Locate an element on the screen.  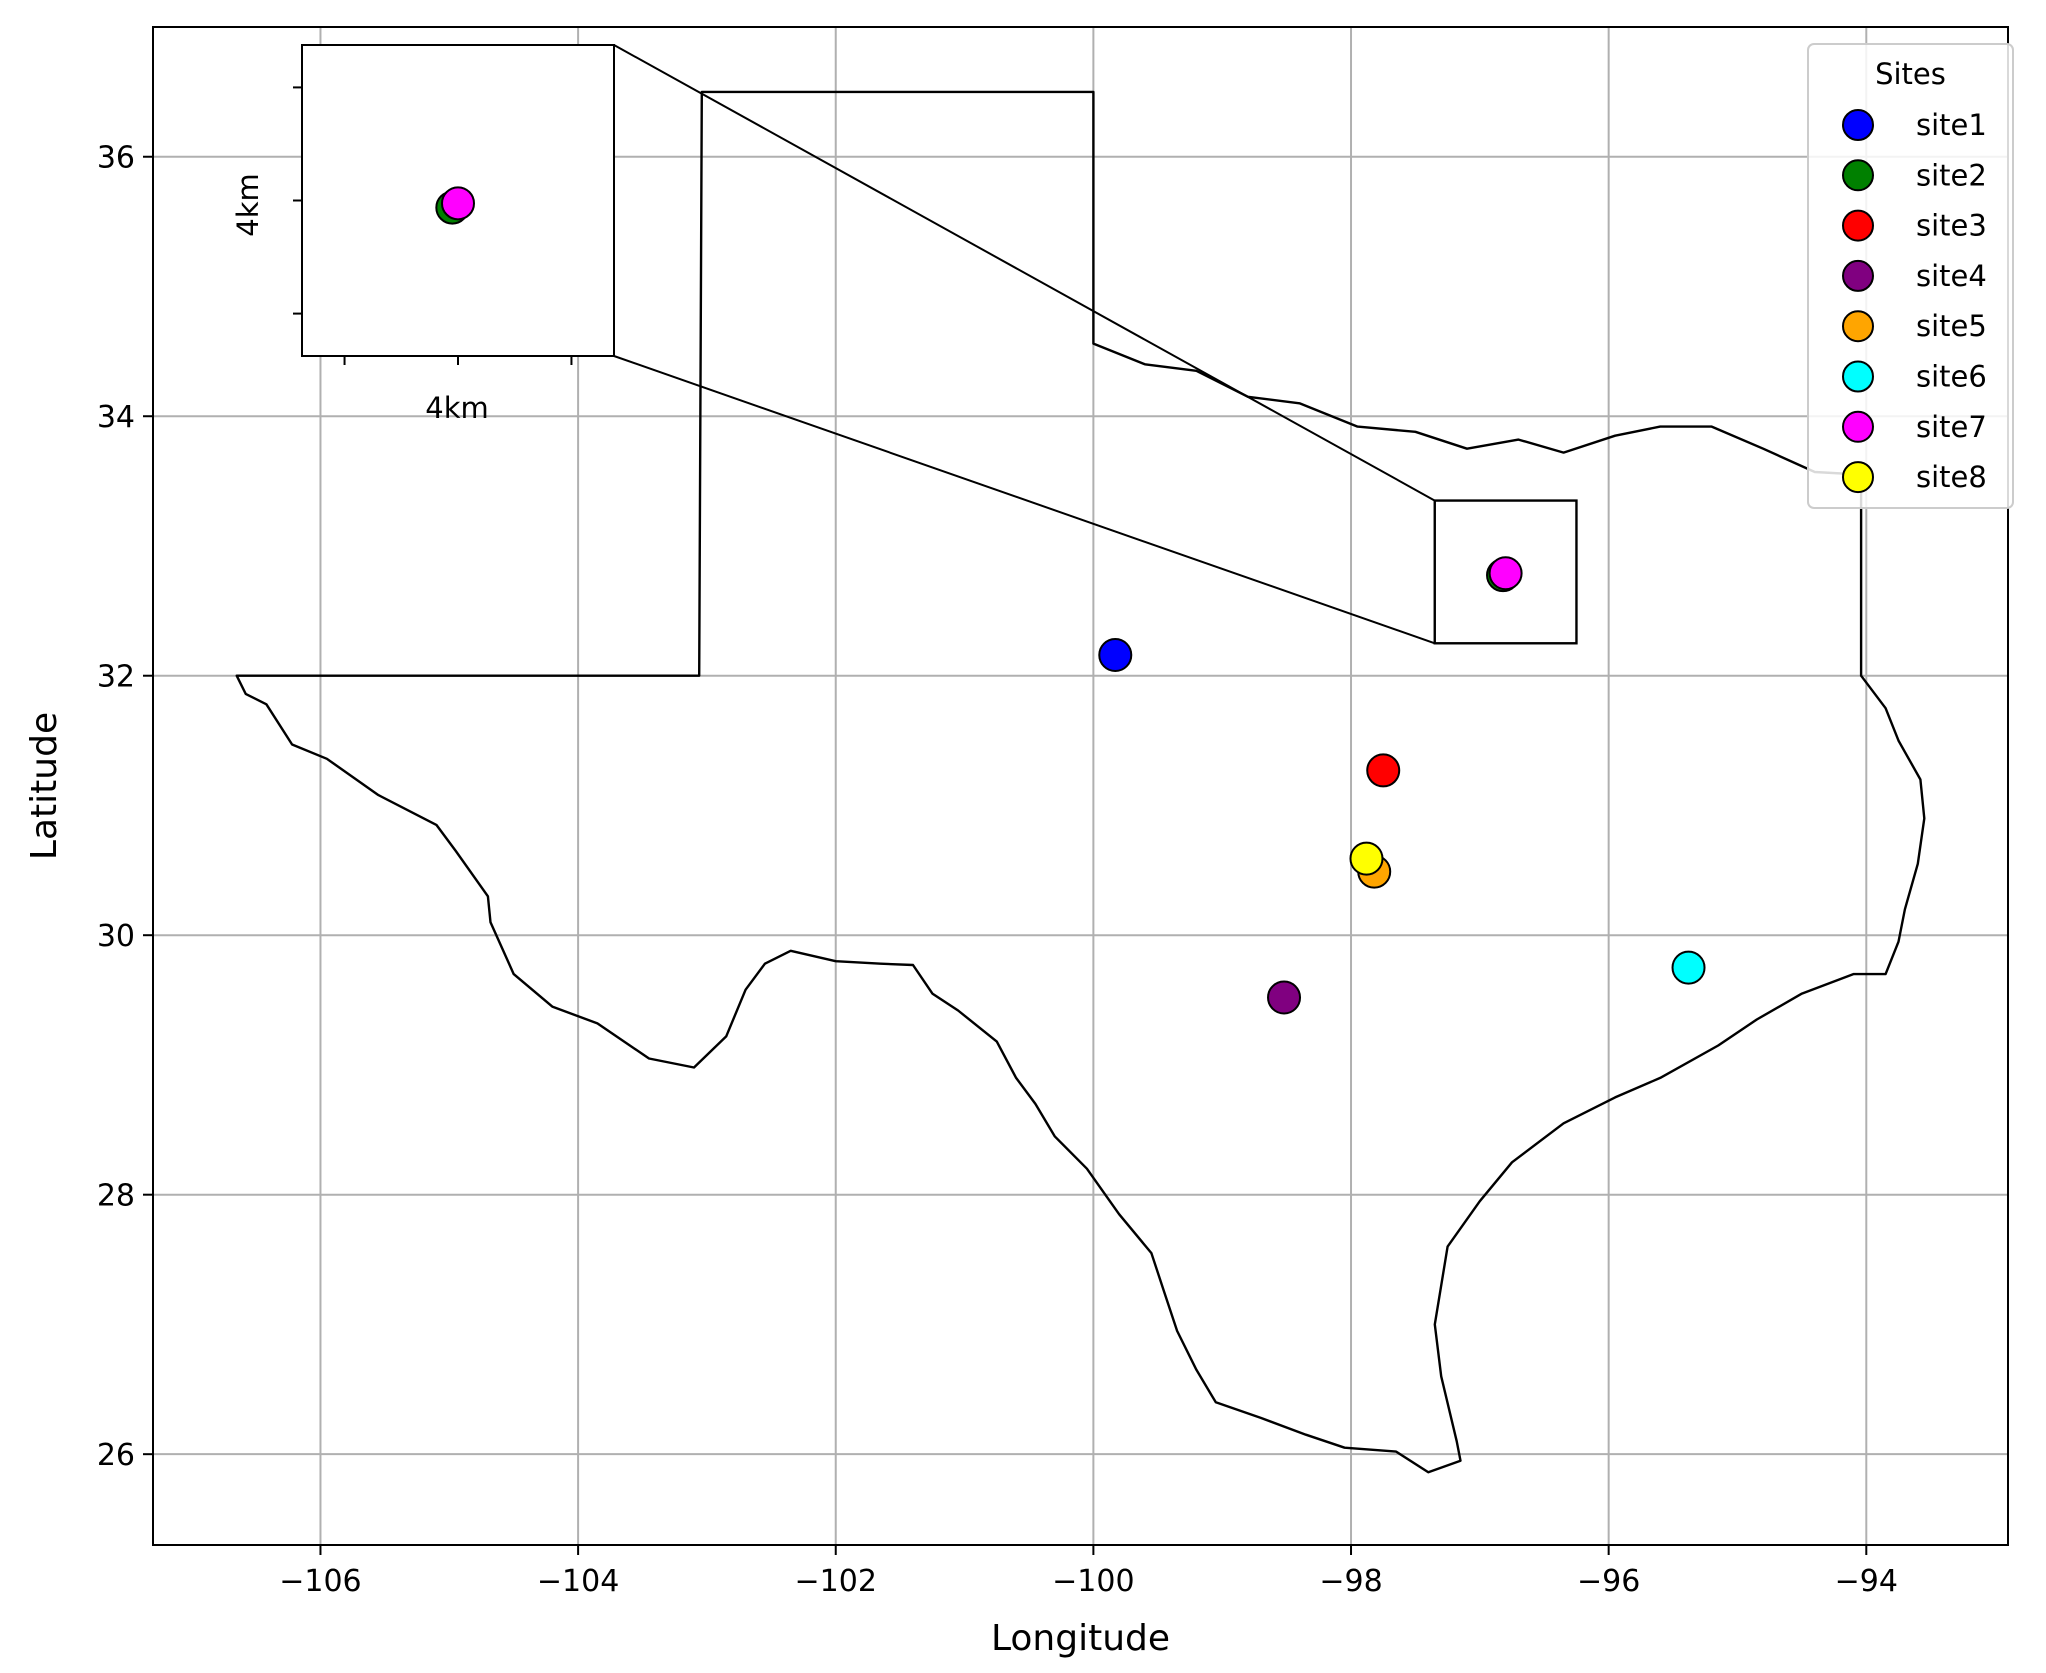
y-tick-label: 34 is located at coordinates (116, 417).